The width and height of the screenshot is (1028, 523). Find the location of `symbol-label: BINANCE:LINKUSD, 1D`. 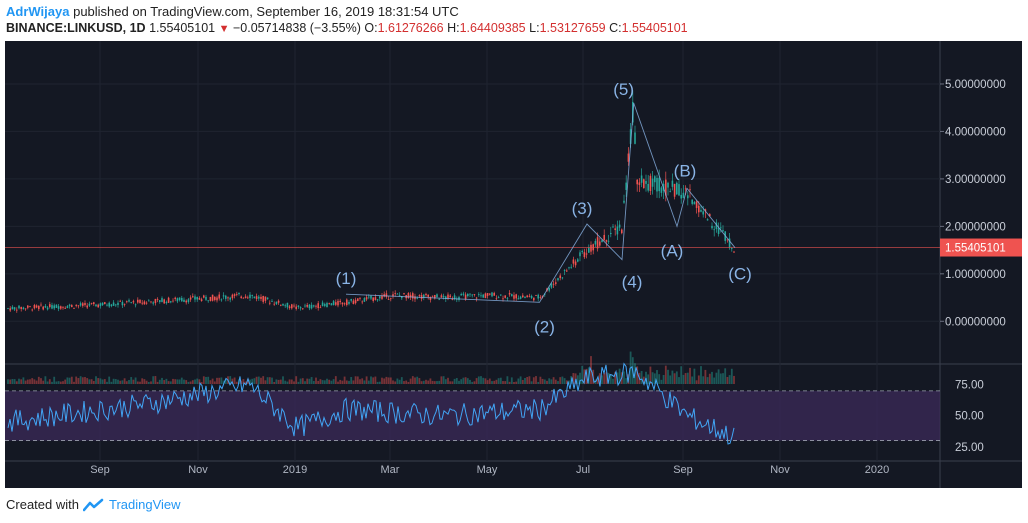

symbol-label: BINANCE:LINKUSD, 1D is located at coordinates (76, 28).